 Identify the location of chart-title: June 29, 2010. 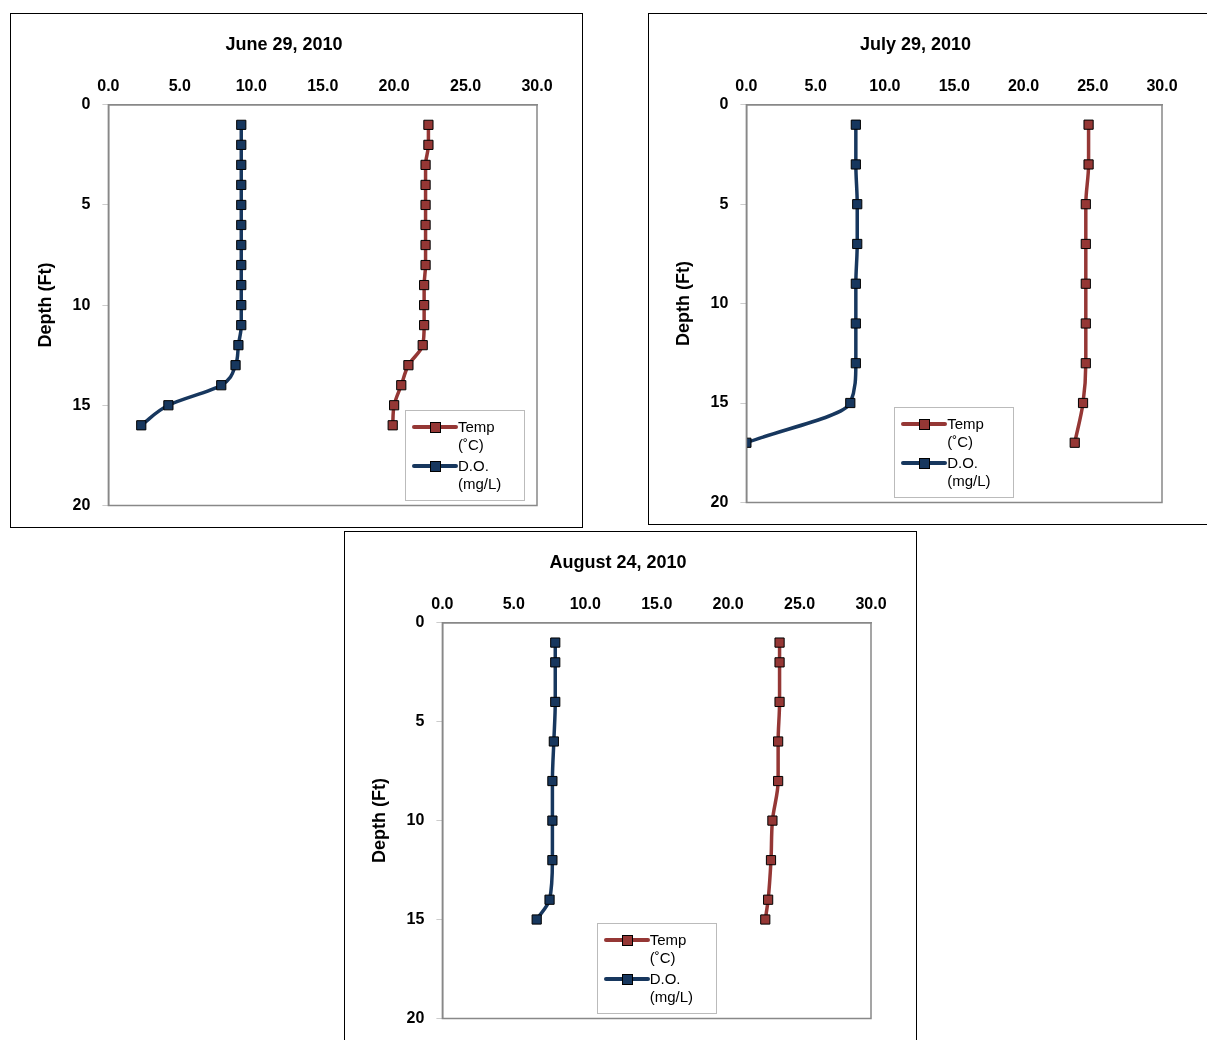
(284, 43).